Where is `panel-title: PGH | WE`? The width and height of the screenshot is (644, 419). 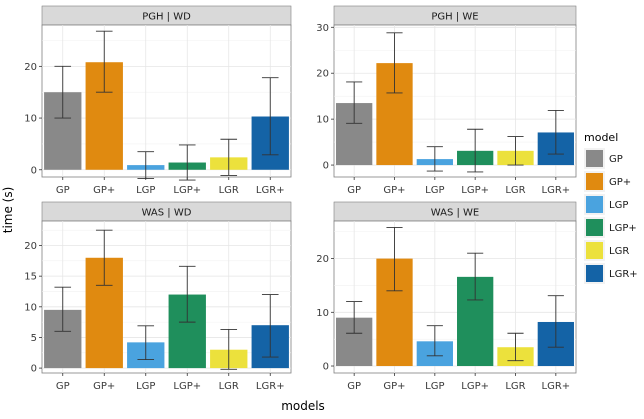
panel-title: PGH | WE is located at coordinates (454, 17).